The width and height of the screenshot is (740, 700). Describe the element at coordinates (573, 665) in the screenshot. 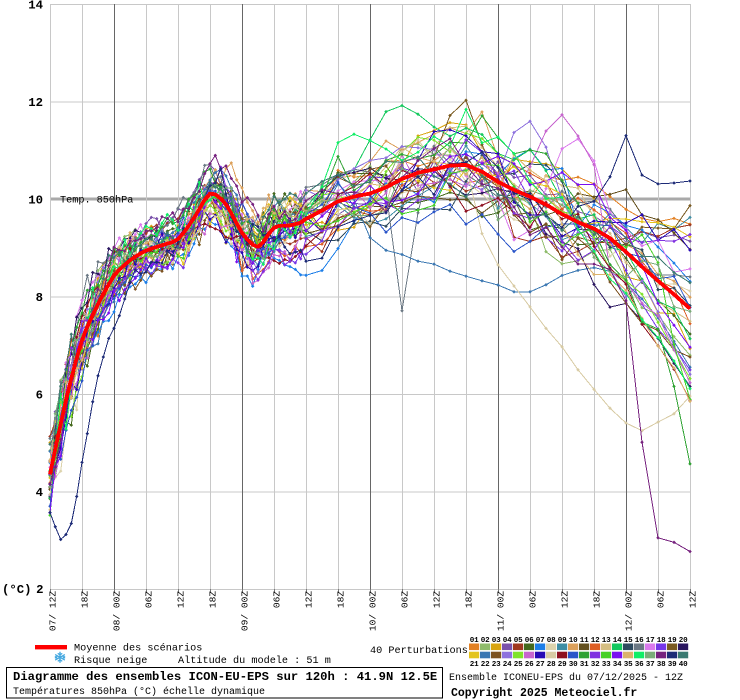

I see `svg-text: 30` at that location.